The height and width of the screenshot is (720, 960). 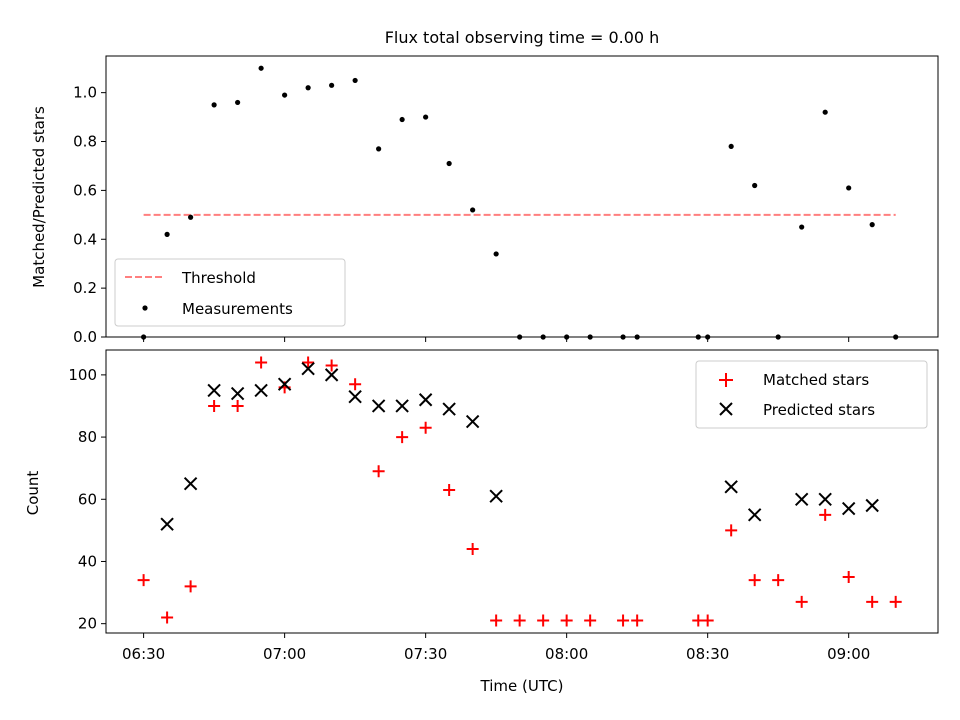 I want to click on top-legend: Threshold Measurements, so click(x=230, y=292).